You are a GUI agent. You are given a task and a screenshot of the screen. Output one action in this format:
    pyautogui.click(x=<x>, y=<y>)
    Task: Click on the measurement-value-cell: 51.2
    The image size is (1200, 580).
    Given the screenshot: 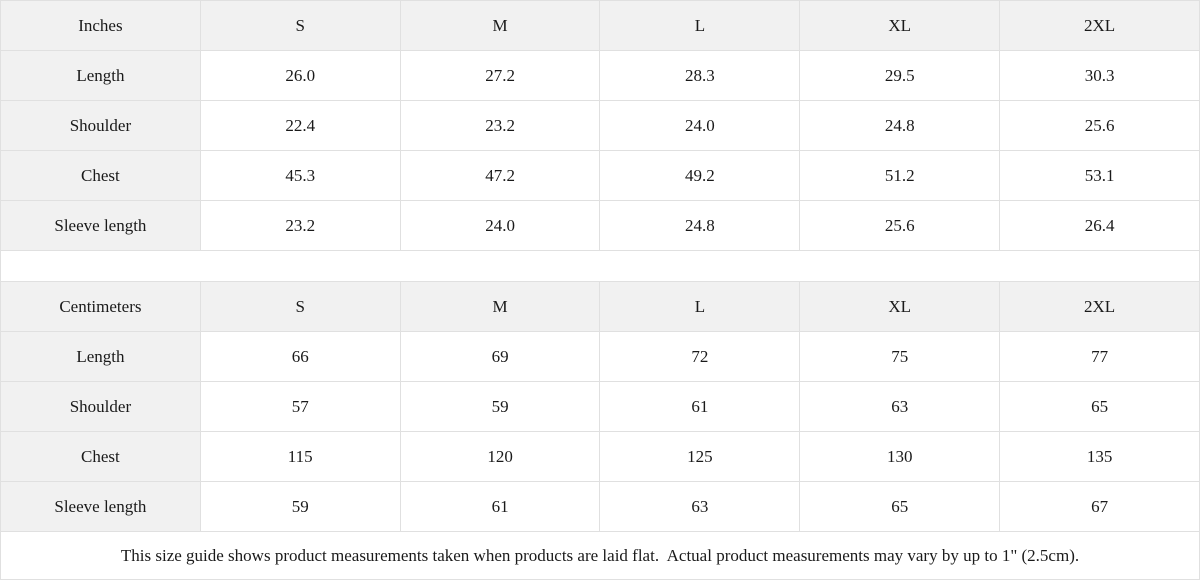 What is the action you would take?
    pyautogui.click(x=900, y=175)
    